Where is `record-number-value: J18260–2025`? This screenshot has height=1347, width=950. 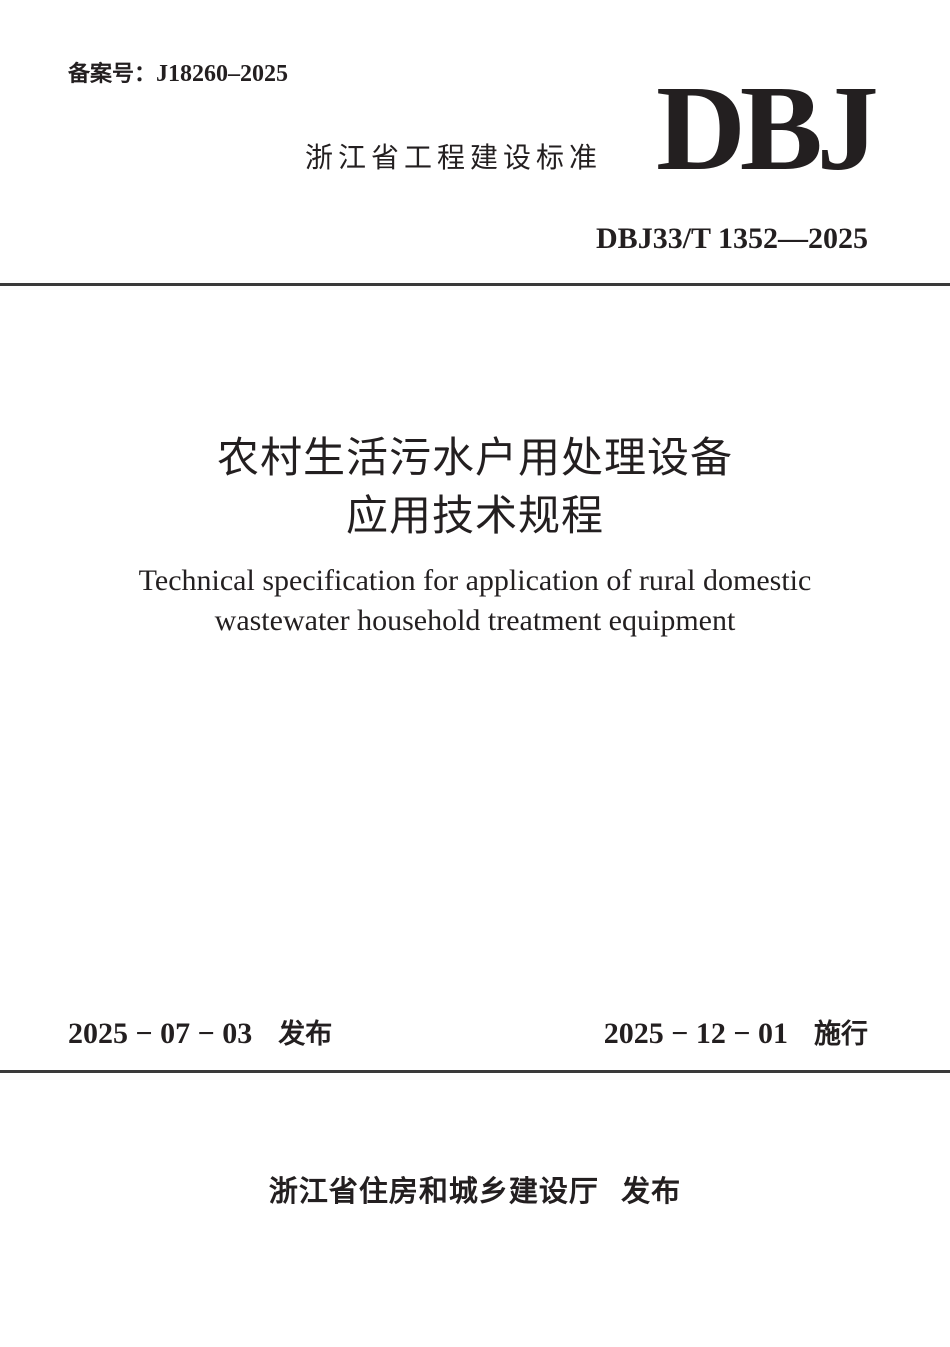 record-number-value: J18260–2025 is located at coordinates (222, 74).